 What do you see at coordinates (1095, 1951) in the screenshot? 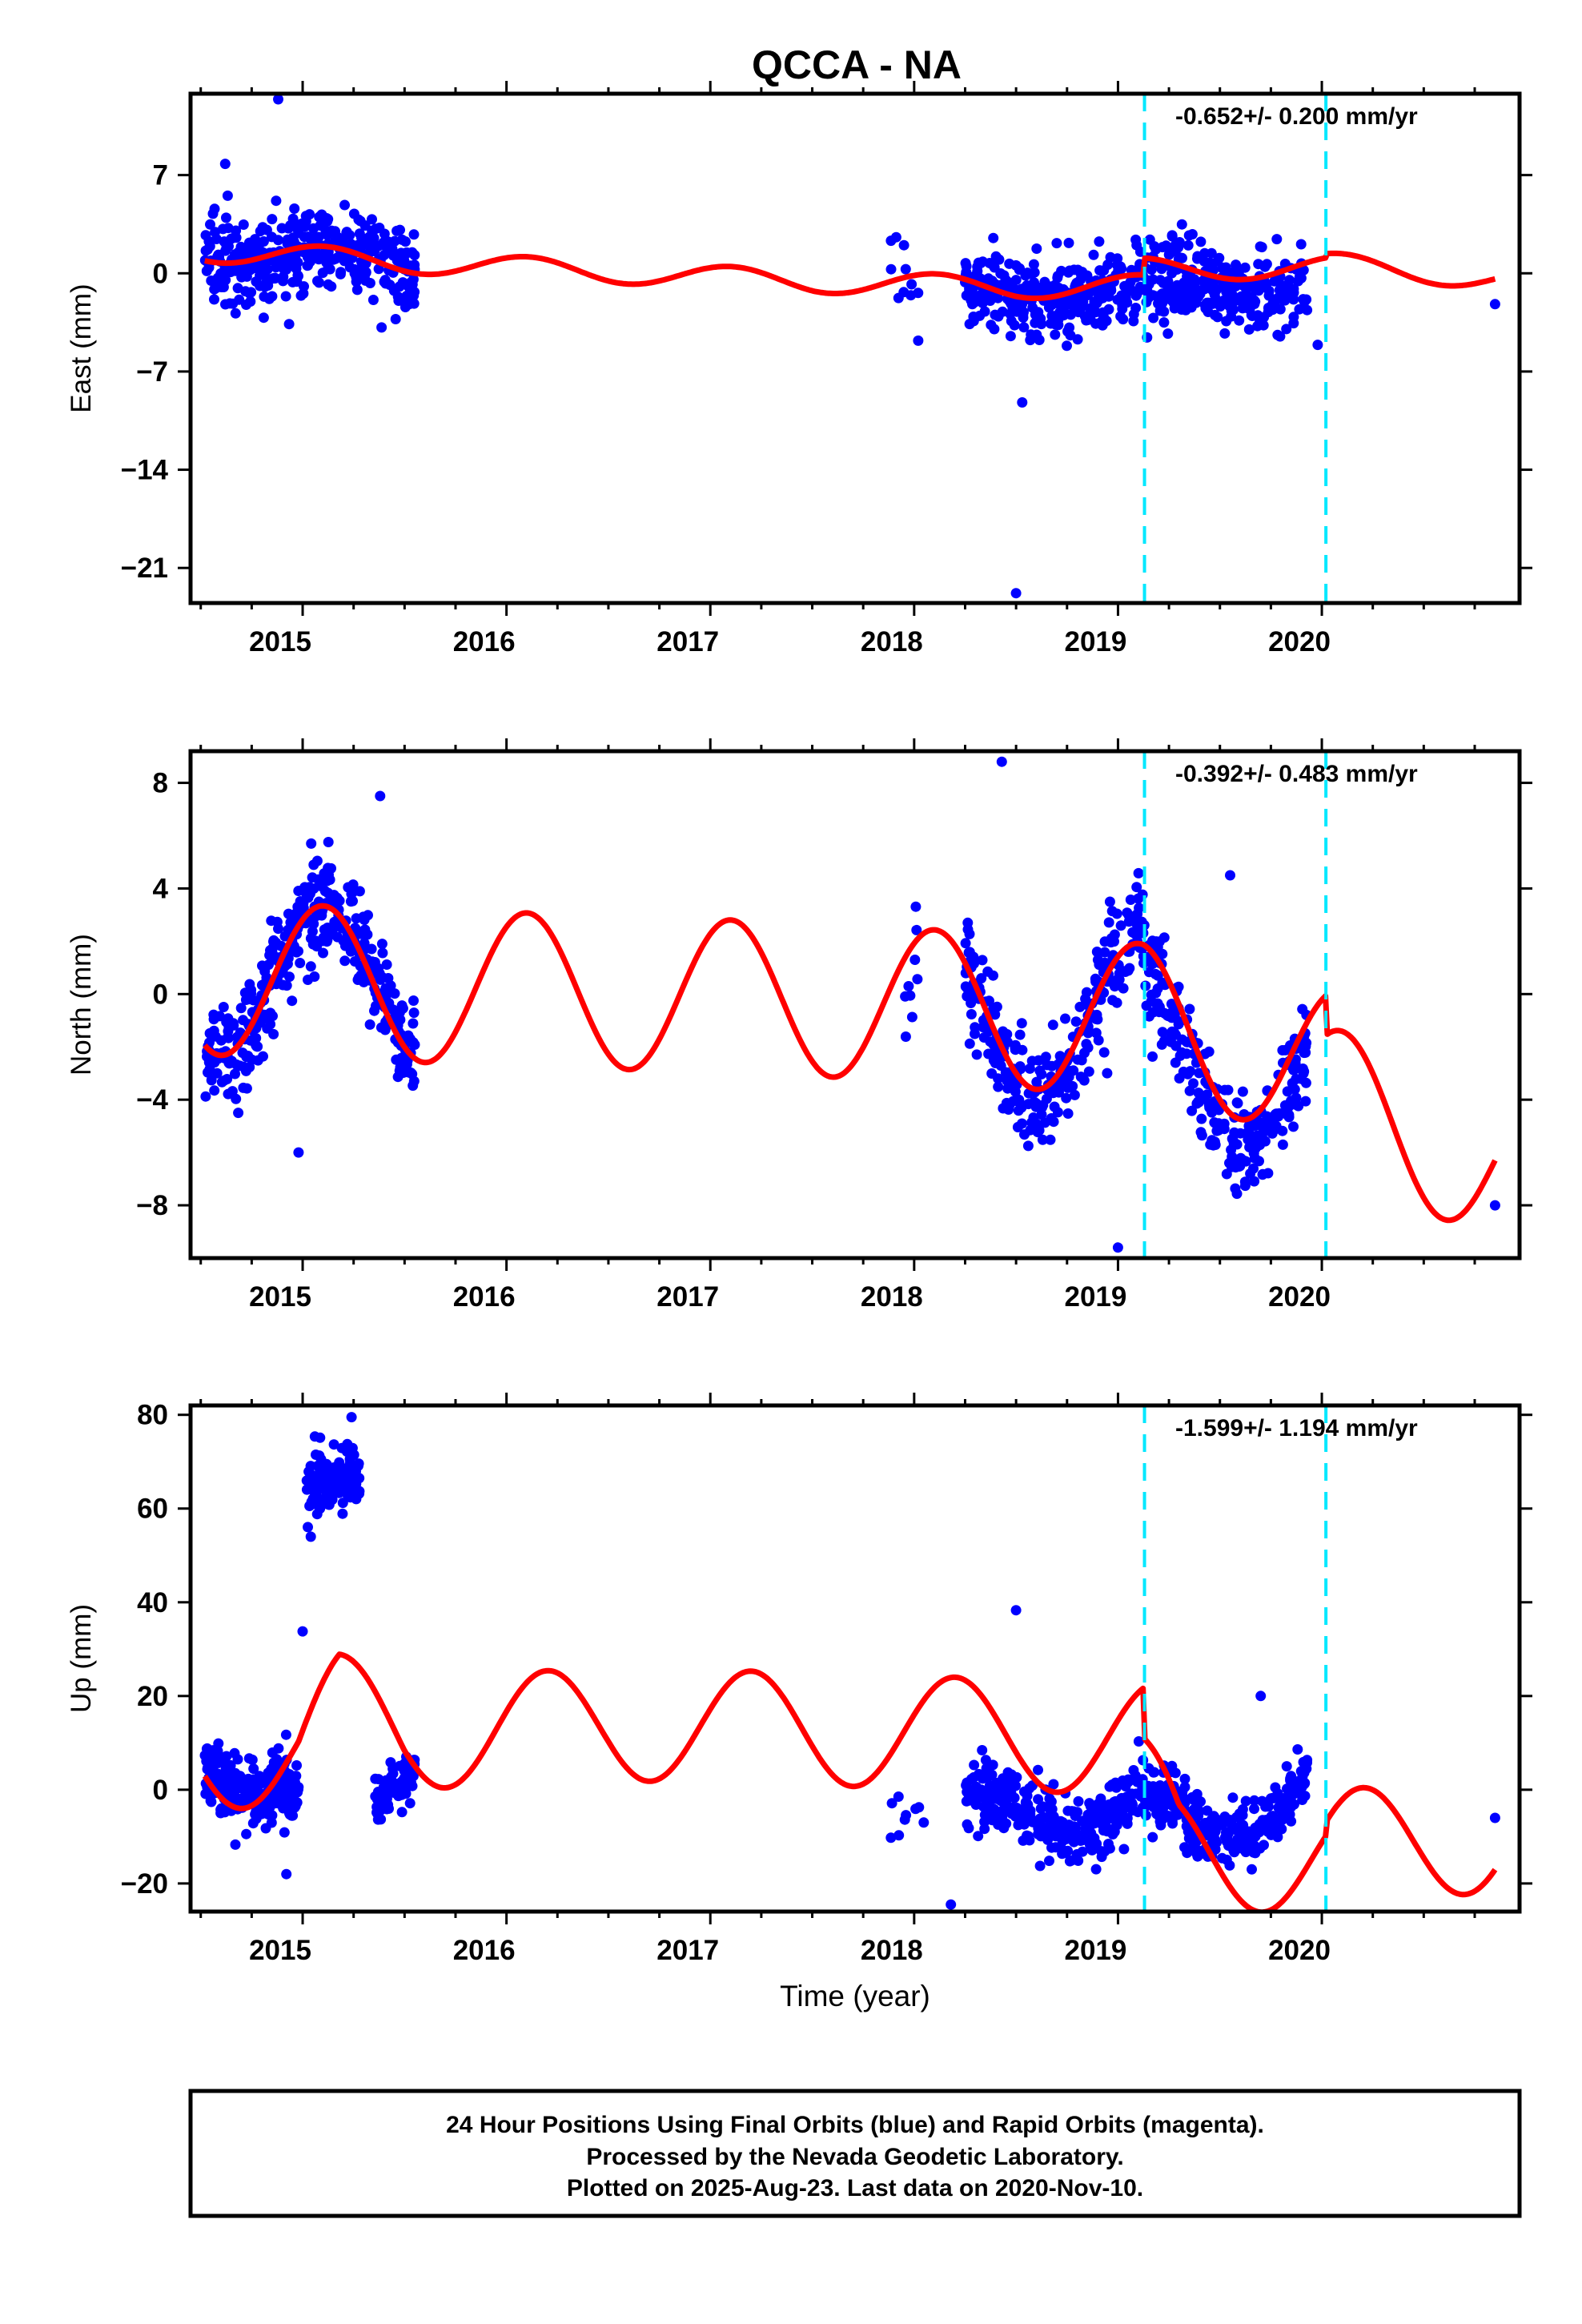
I see `up-x-tick-label-2019: 2019` at bounding box center [1095, 1951].